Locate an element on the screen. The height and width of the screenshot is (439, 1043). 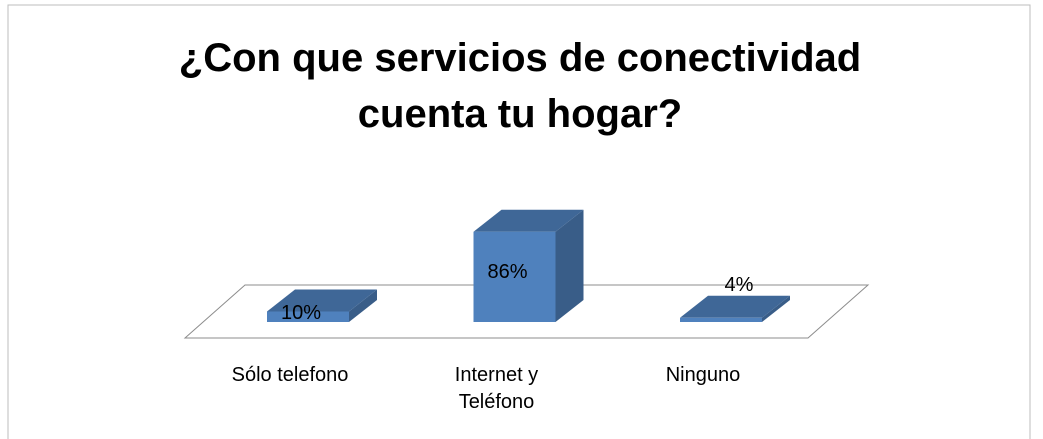
x-tick-label: Internet y Teléfono is located at coordinates (496, 388).